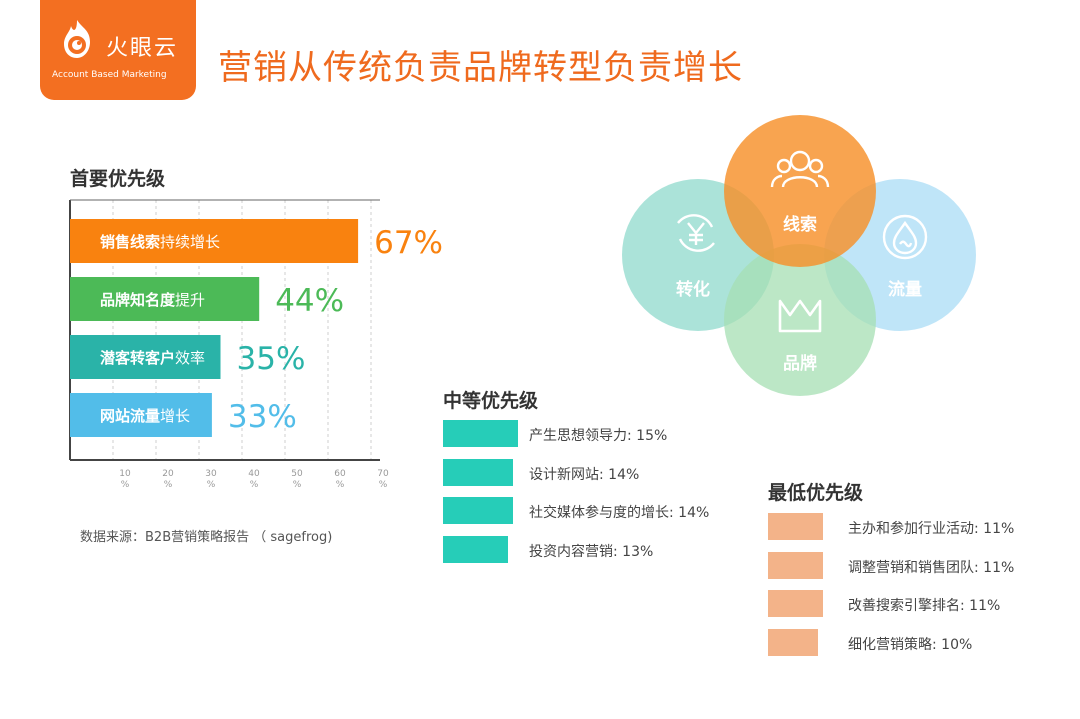 This screenshot has width=1080, height=719. I want to click on people-icon, so click(800, 169).